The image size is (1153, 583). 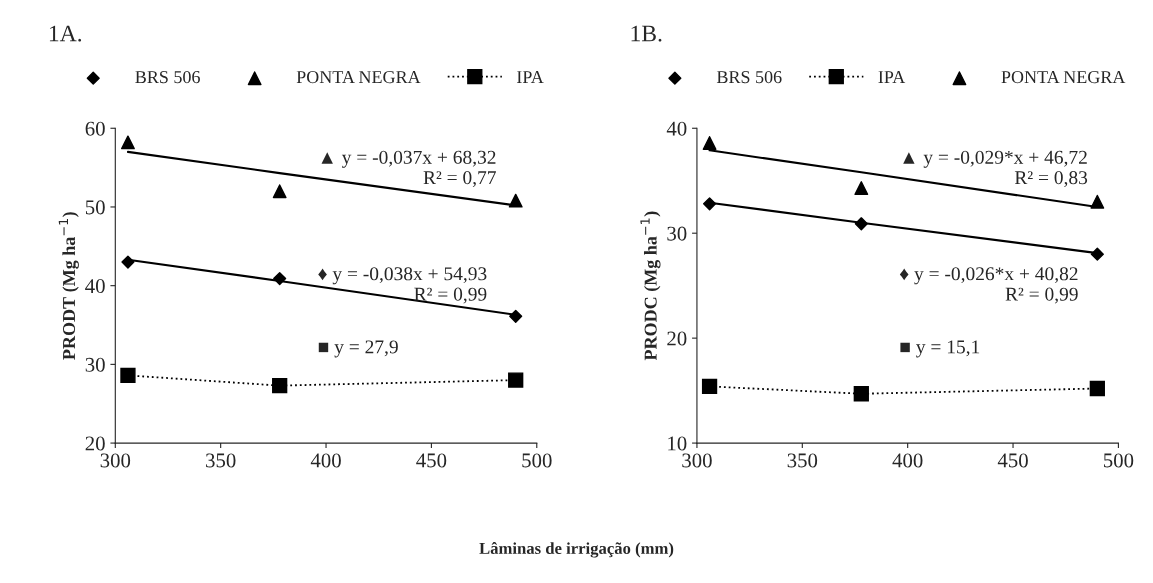 I want to click on y-tick-label: 50, so click(x=95, y=207).